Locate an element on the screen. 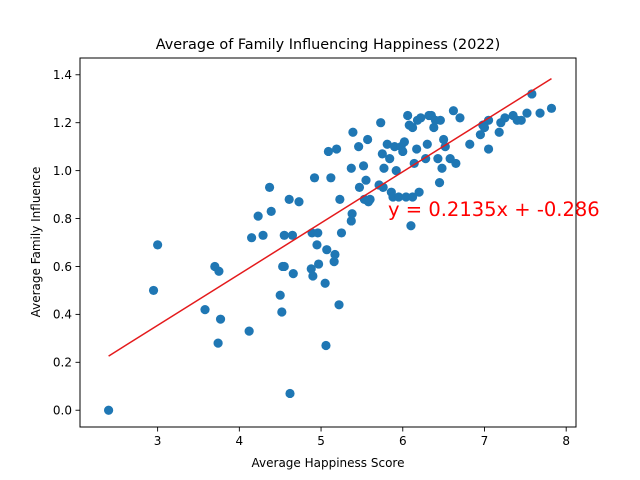  x-tick-label: 6 is located at coordinates (403, 441).